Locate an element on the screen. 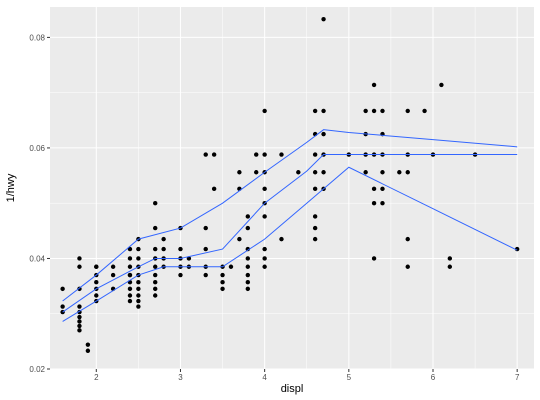 Image resolution: width=540 pixels, height=400 pixels. y-axis-ticks: 0.02 0.04 0.06 0.08 is located at coordinates (39, 203).